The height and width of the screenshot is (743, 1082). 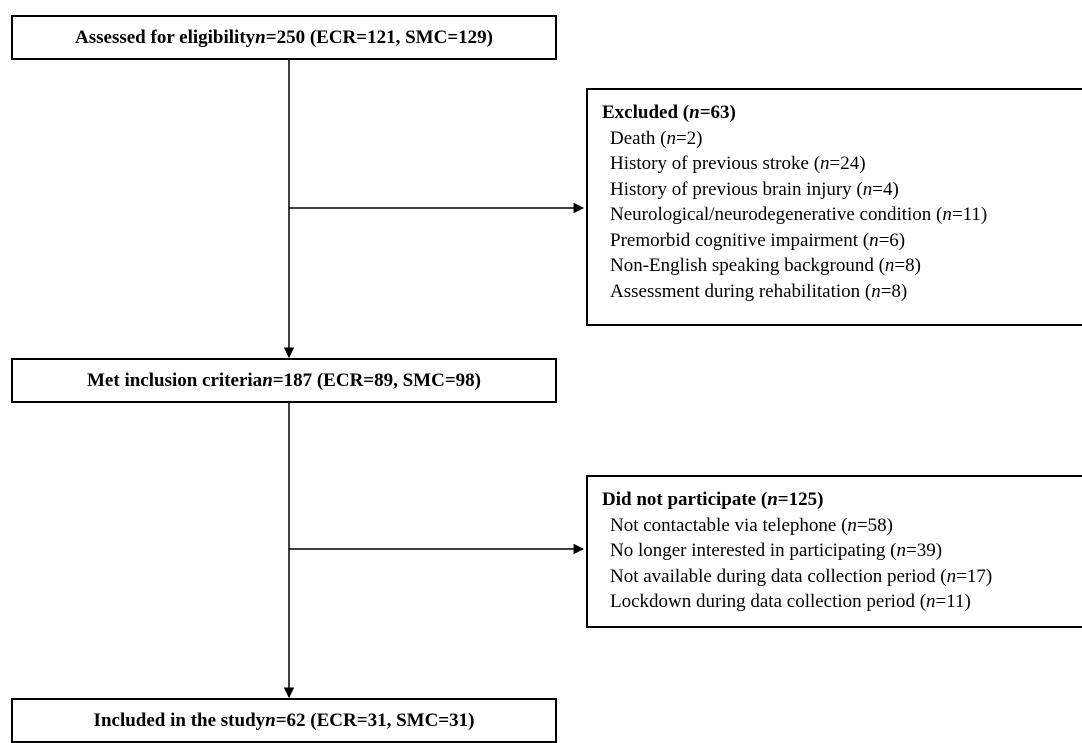 What do you see at coordinates (267, 380) in the screenshot?
I see `met-n-symbol: n` at bounding box center [267, 380].